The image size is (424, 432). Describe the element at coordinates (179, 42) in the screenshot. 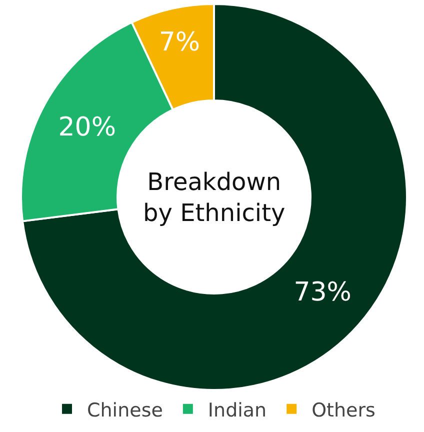

I see `data-label: 7%` at that location.